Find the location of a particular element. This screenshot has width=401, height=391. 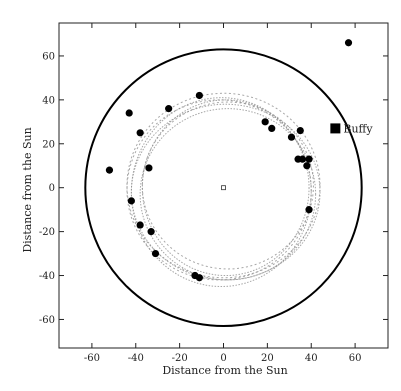

y-tick-label: -40 is located at coordinates (47, 276).